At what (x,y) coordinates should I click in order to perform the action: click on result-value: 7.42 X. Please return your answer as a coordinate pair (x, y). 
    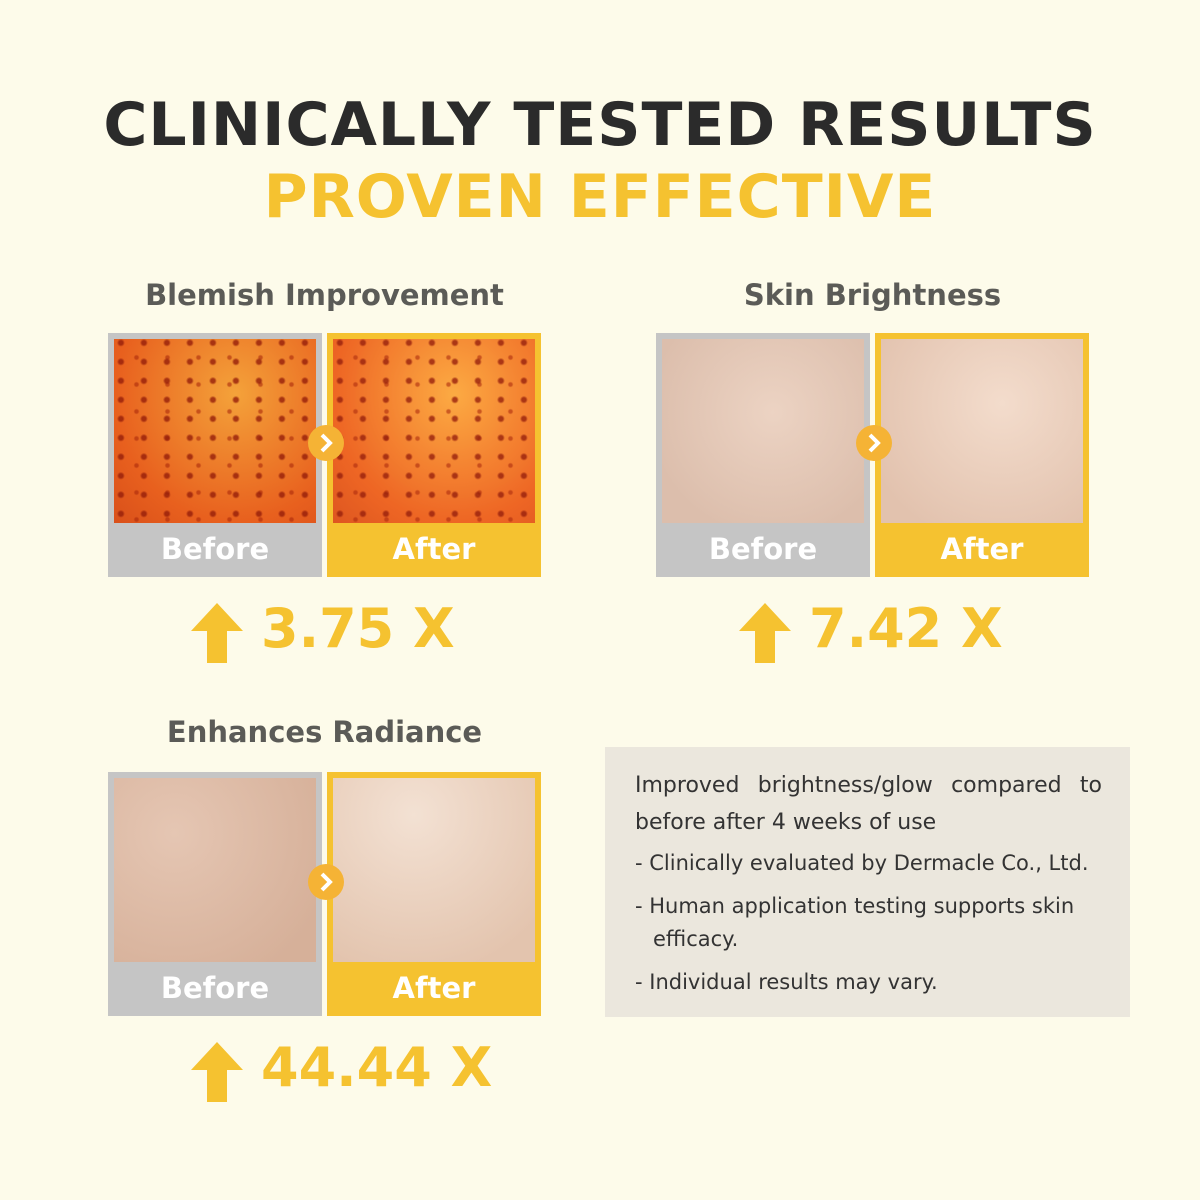
    Looking at the image, I should click on (906, 628).